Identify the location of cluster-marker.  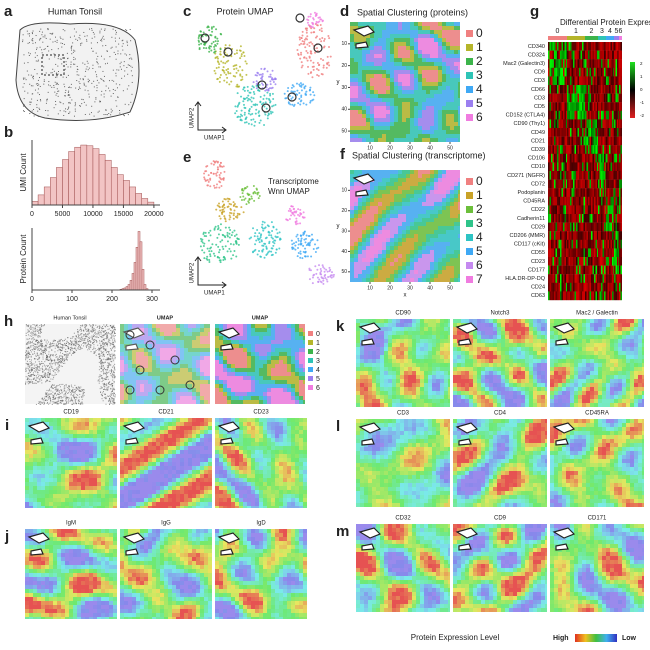
(205, 38).